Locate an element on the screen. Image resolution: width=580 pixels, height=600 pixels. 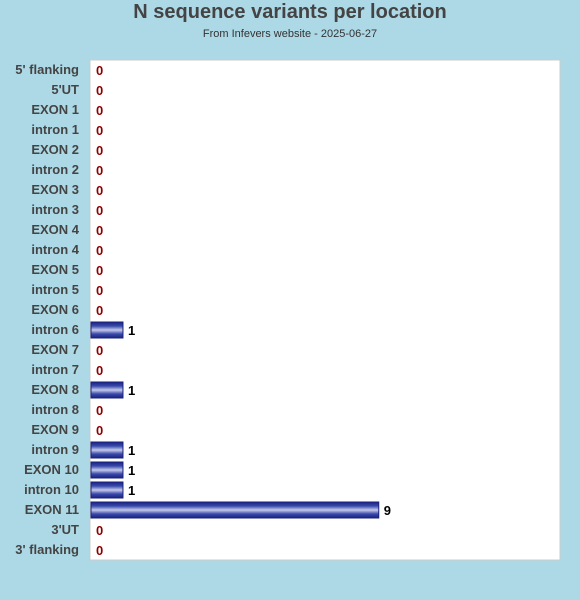
value-label-exon-10: 1 is located at coordinates (131, 470).